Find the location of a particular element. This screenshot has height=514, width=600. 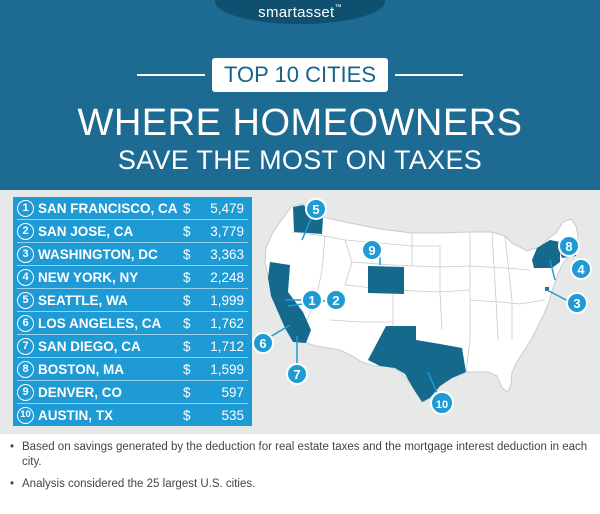

ranking-row: 7 SAN DIEGO, CA $ 1,712 is located at coordinates (132, 346).